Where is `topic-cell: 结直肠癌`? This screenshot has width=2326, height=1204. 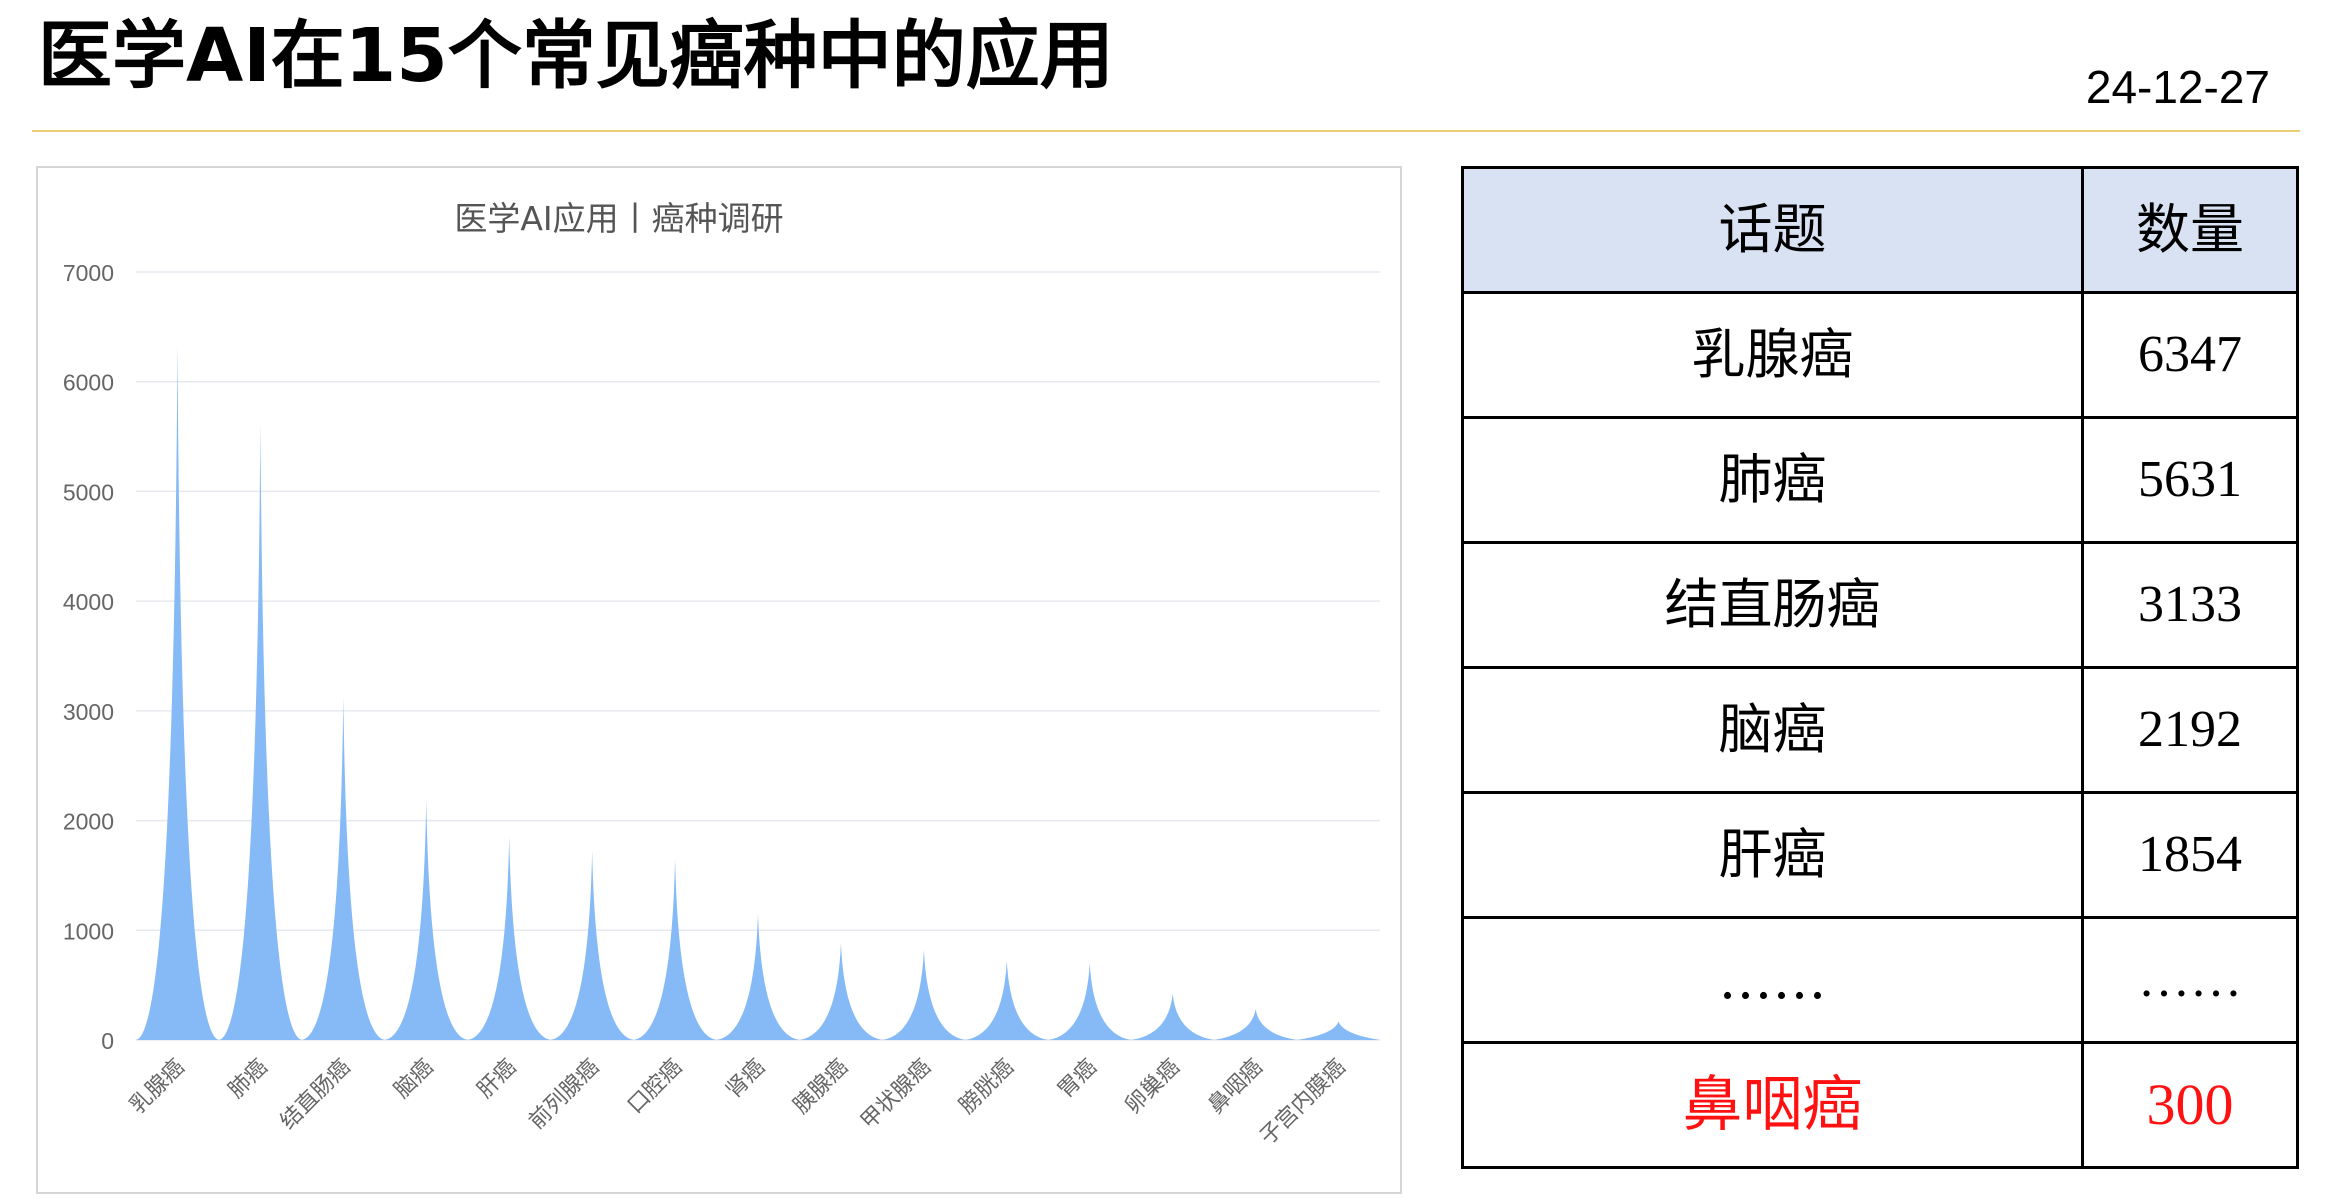 topic-cell: 结直肠癌 is located at coordinates (1772, 605).